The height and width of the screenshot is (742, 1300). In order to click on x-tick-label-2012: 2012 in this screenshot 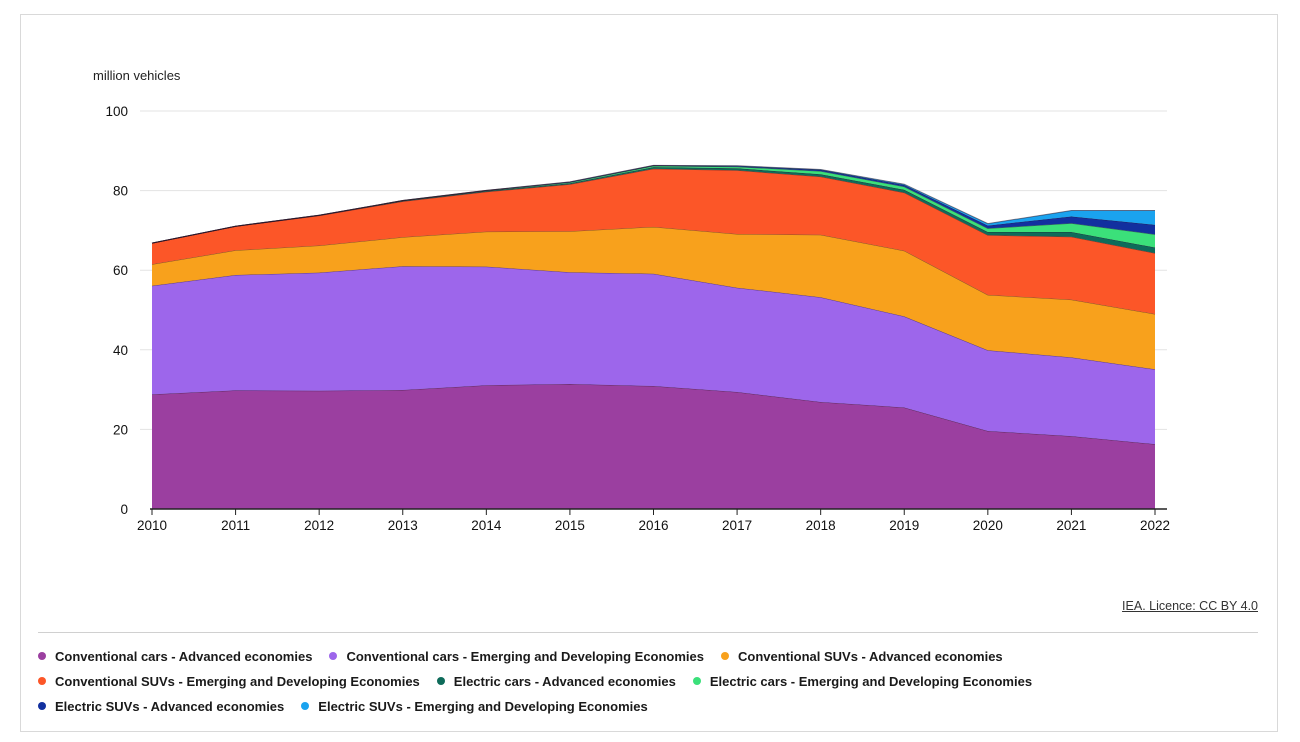, I will do `click(319, 525)`.